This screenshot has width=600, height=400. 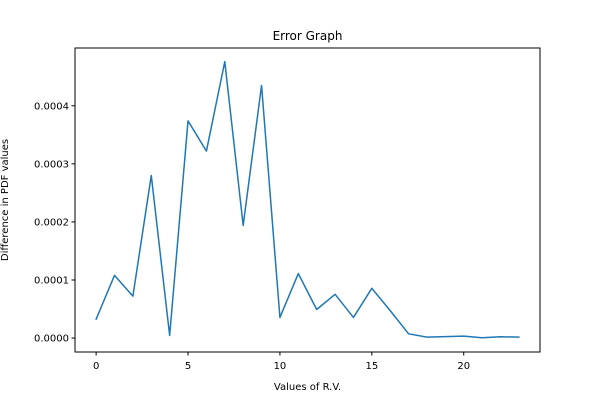 I want to click on y-axis-title: Difference in PDF values, so click(x=5, y=200).